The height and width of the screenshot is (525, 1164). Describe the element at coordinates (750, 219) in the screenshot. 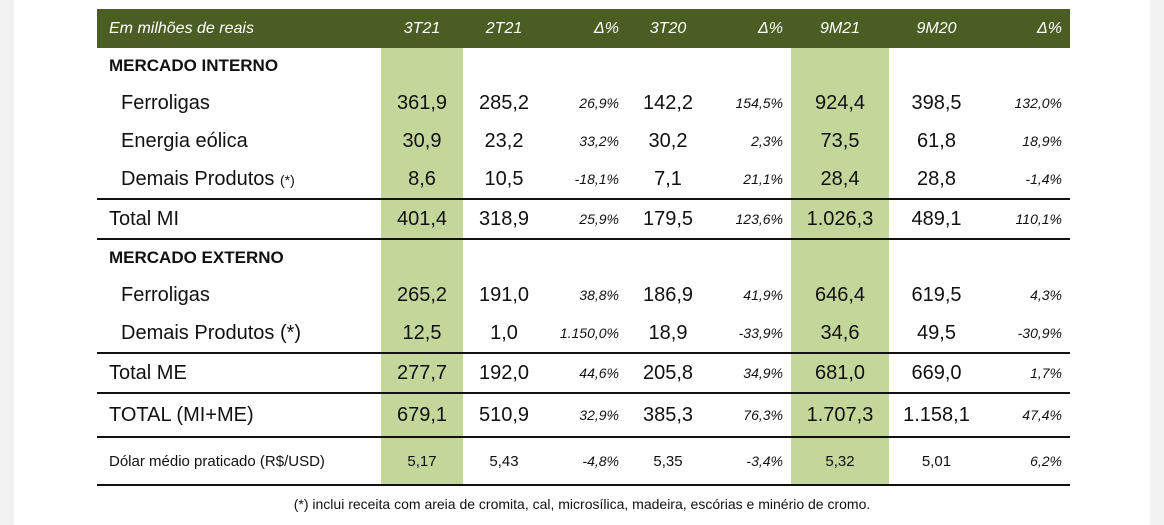

I see `cell-delta-2: 123,6%` at that location.